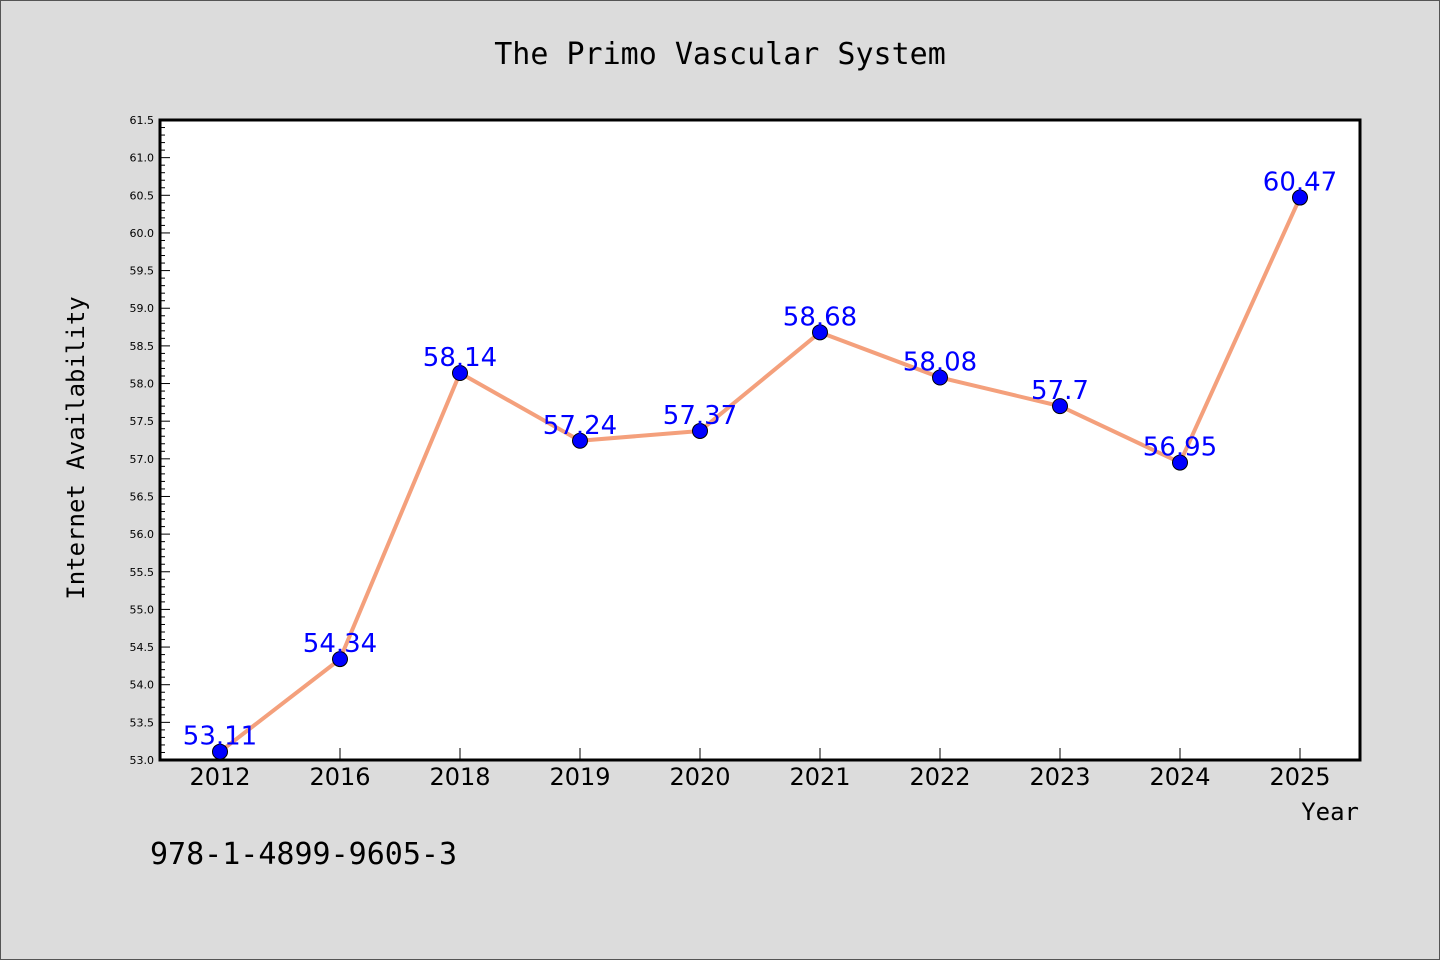  Describe the element at coordinates (142, 685) in the screenshot. I see `y-tick-label: 54.0` at that location.